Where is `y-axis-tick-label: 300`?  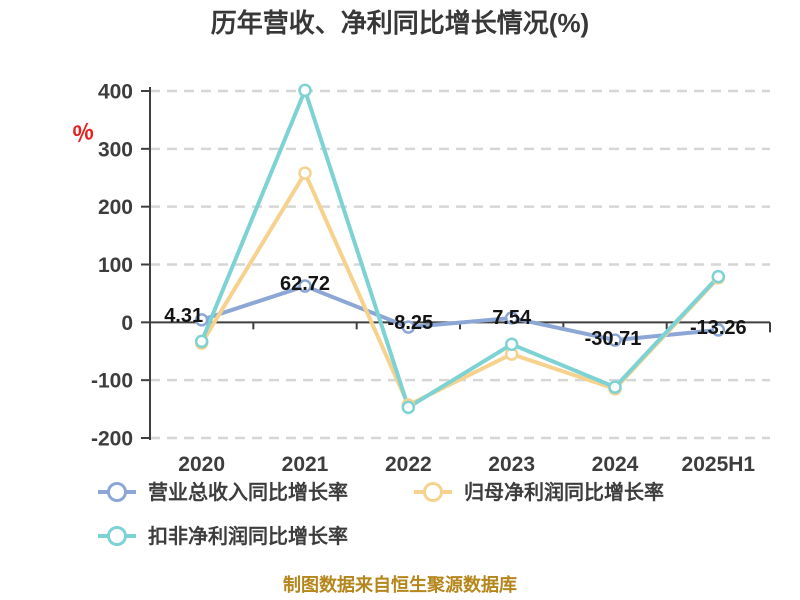 y-axis-tick-label: 300 is located at coordinates (115, 149).